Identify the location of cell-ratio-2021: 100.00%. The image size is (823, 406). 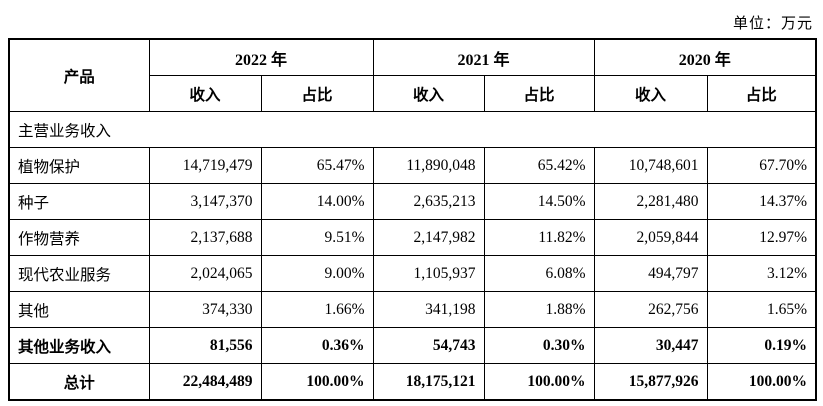
(539, 382).